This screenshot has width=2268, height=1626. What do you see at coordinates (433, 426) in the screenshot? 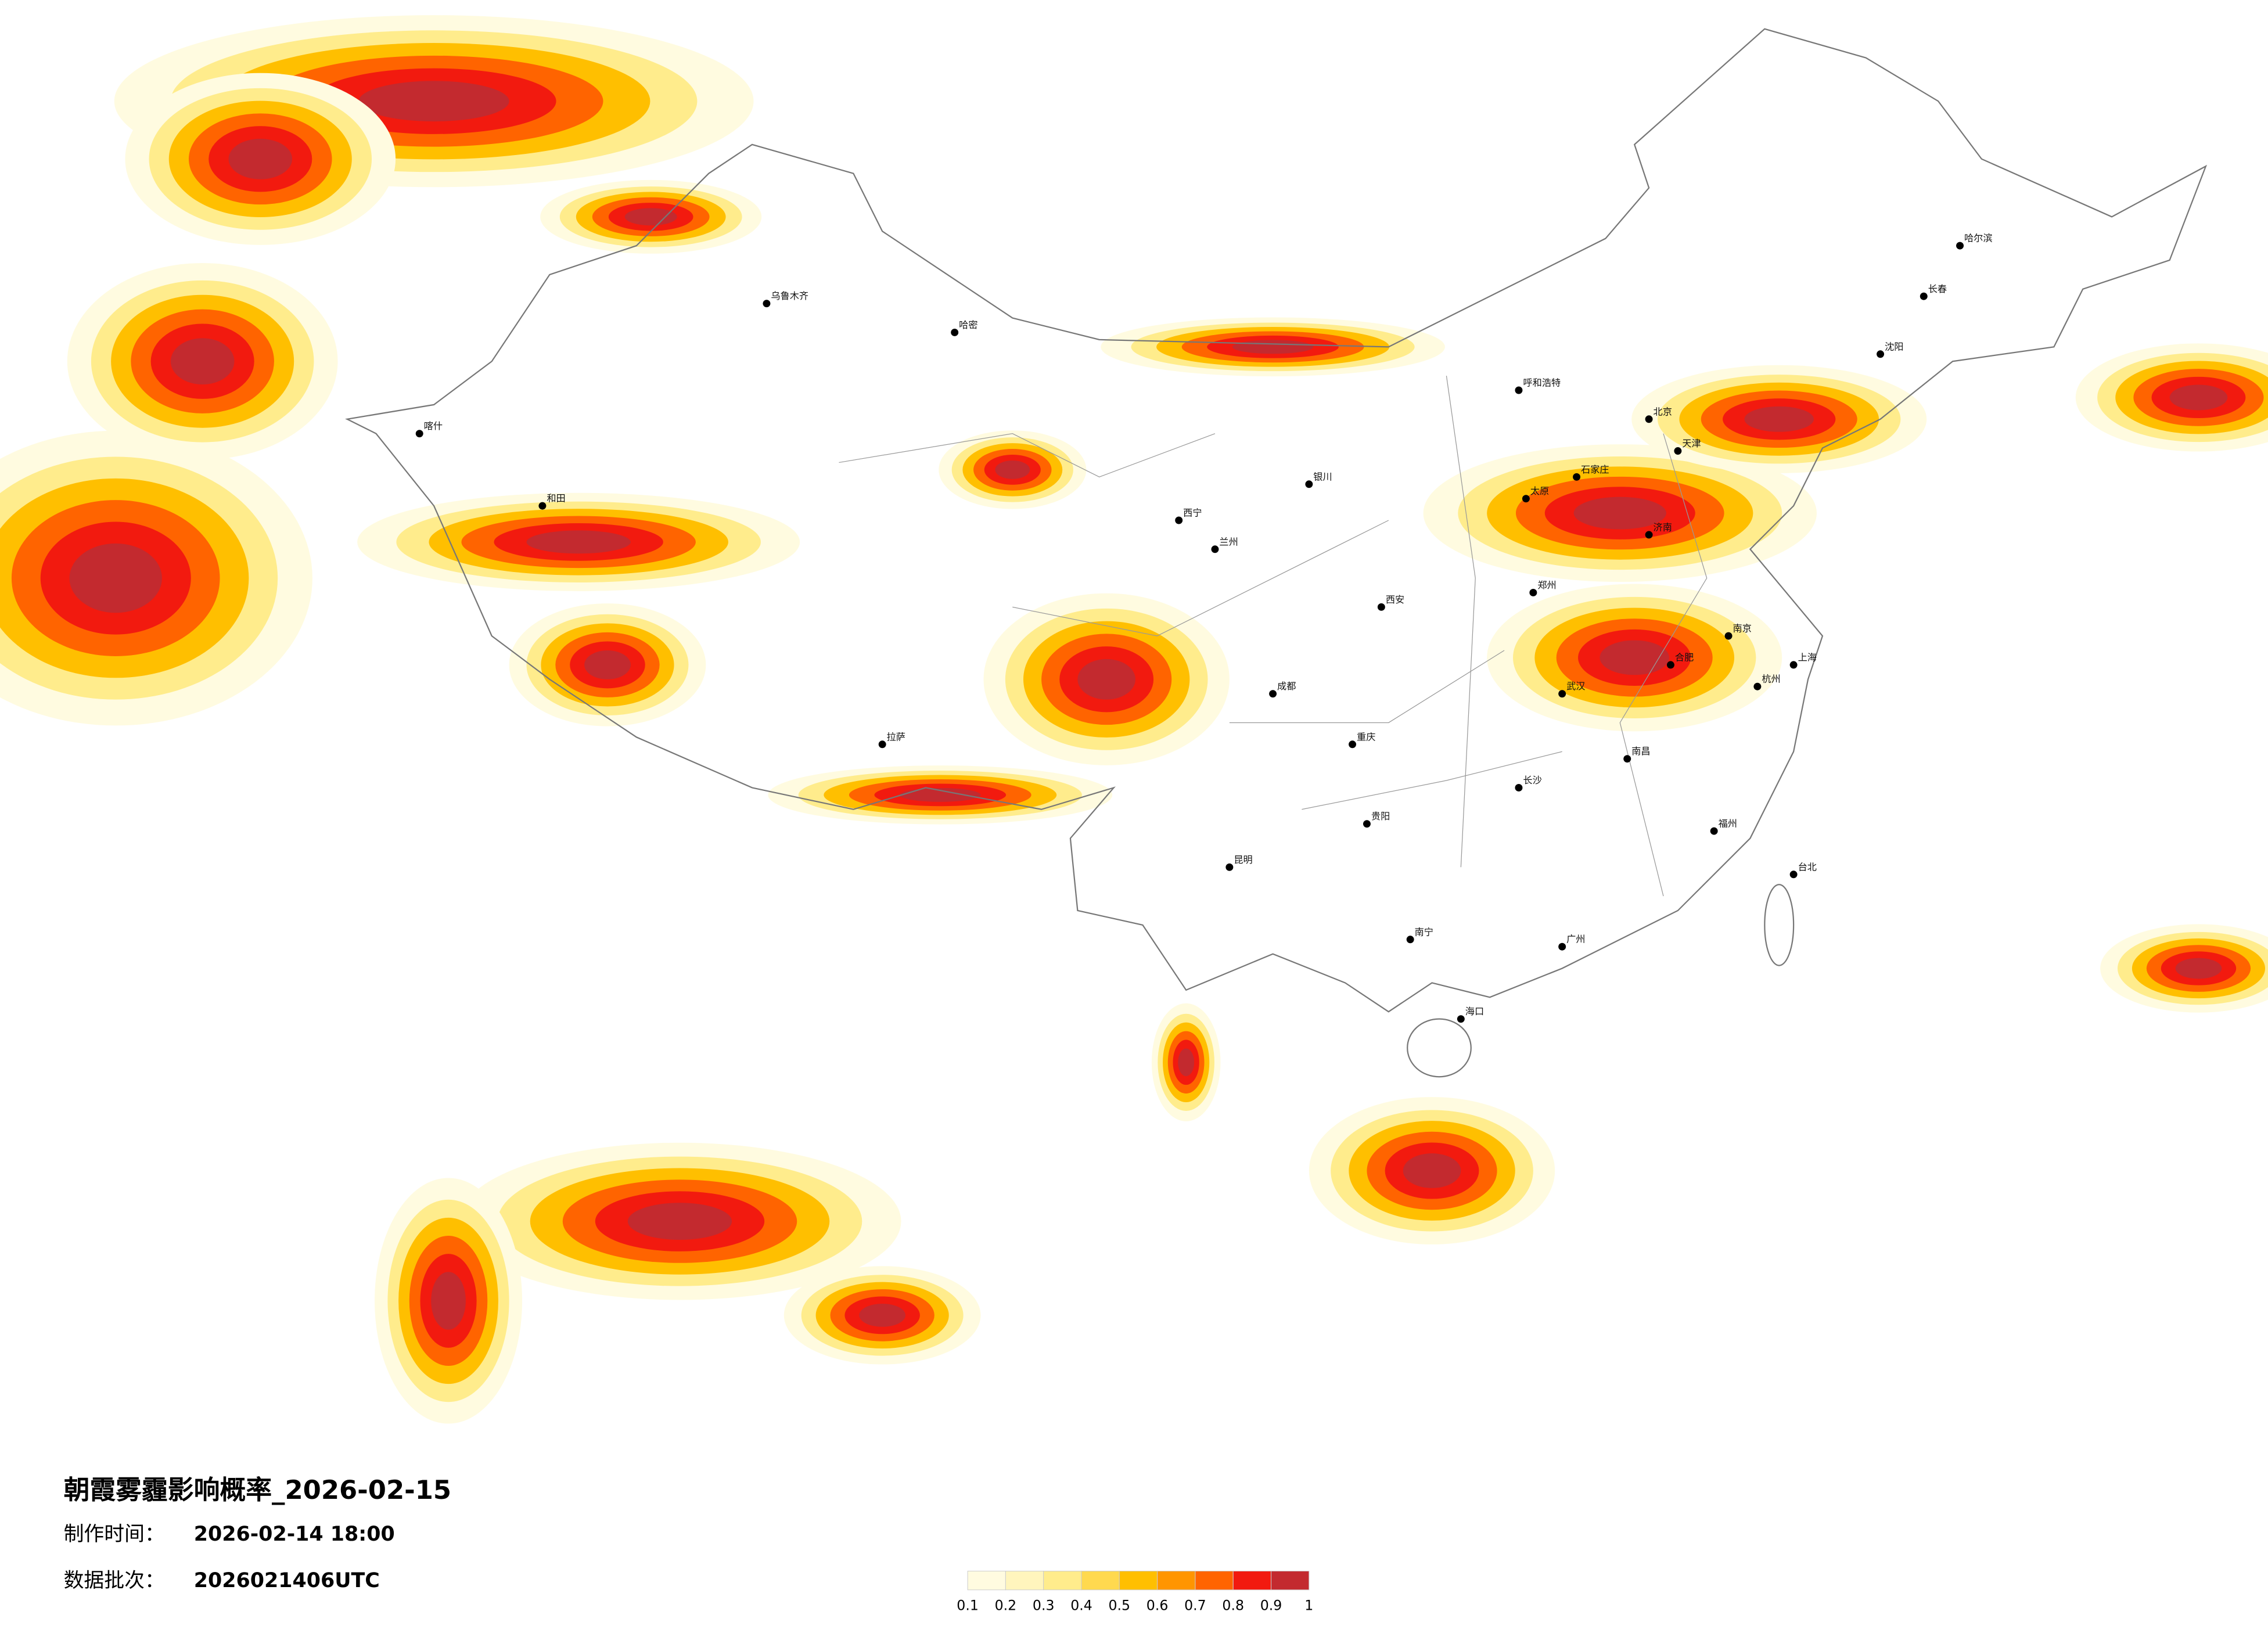
I see `city-label: 喀什` at bounding box center [433, 426].